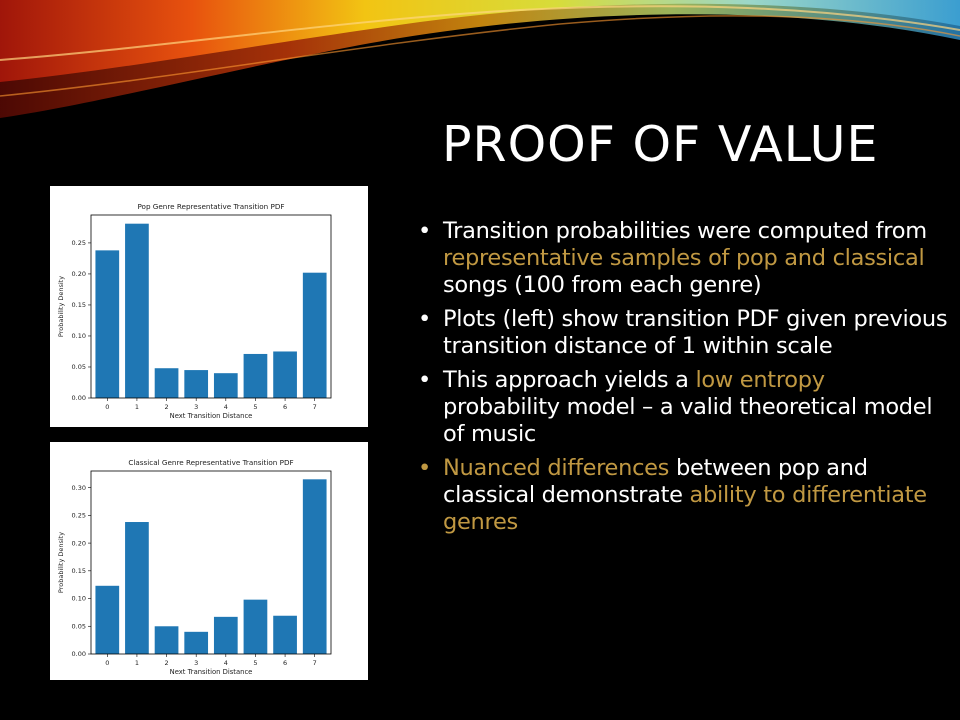 The width and height of the screenshot is (960, 720). Describe the element at coordinates (655, 481) in the screenshot. I see `bullet-text: between pop and classical demonstrate` at that location.